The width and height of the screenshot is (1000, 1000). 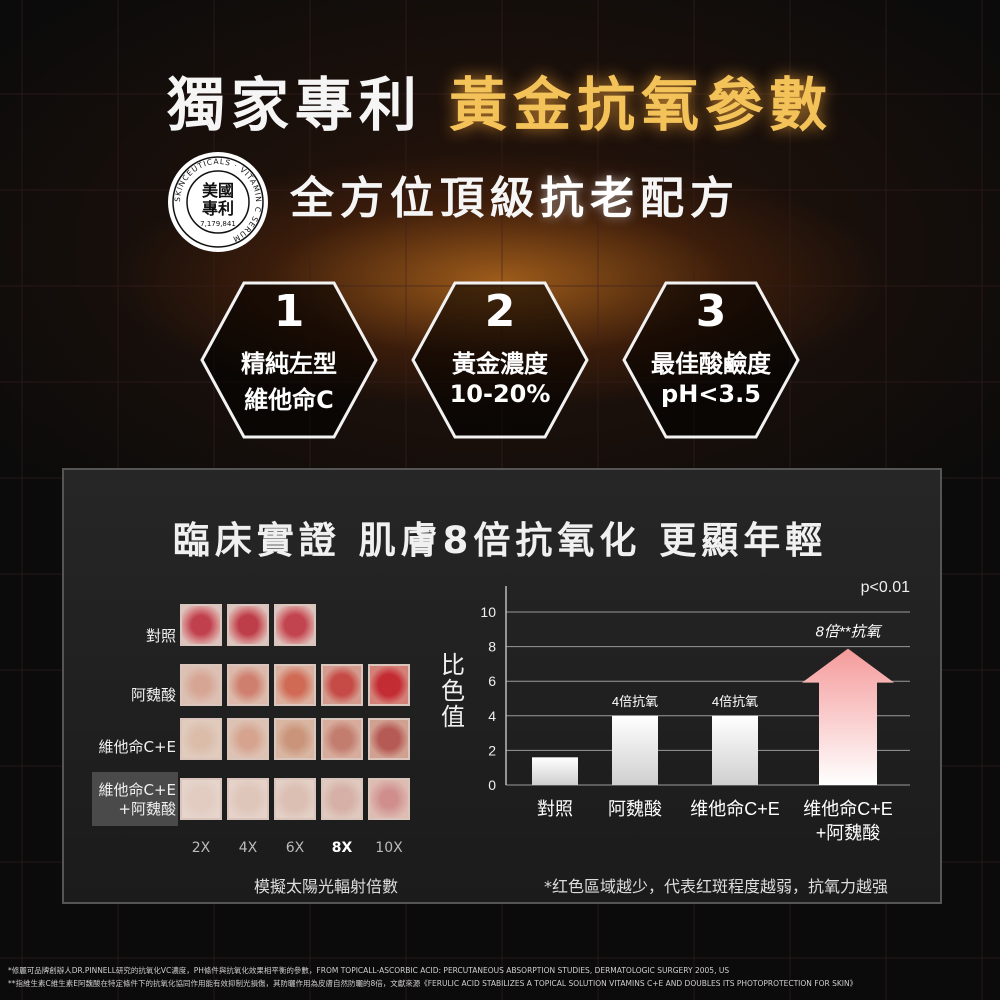 I want to click on chart-caption: *红色區域越少，代表红斑程度越弱，抗氧力越强, so click(x=716, y=886).